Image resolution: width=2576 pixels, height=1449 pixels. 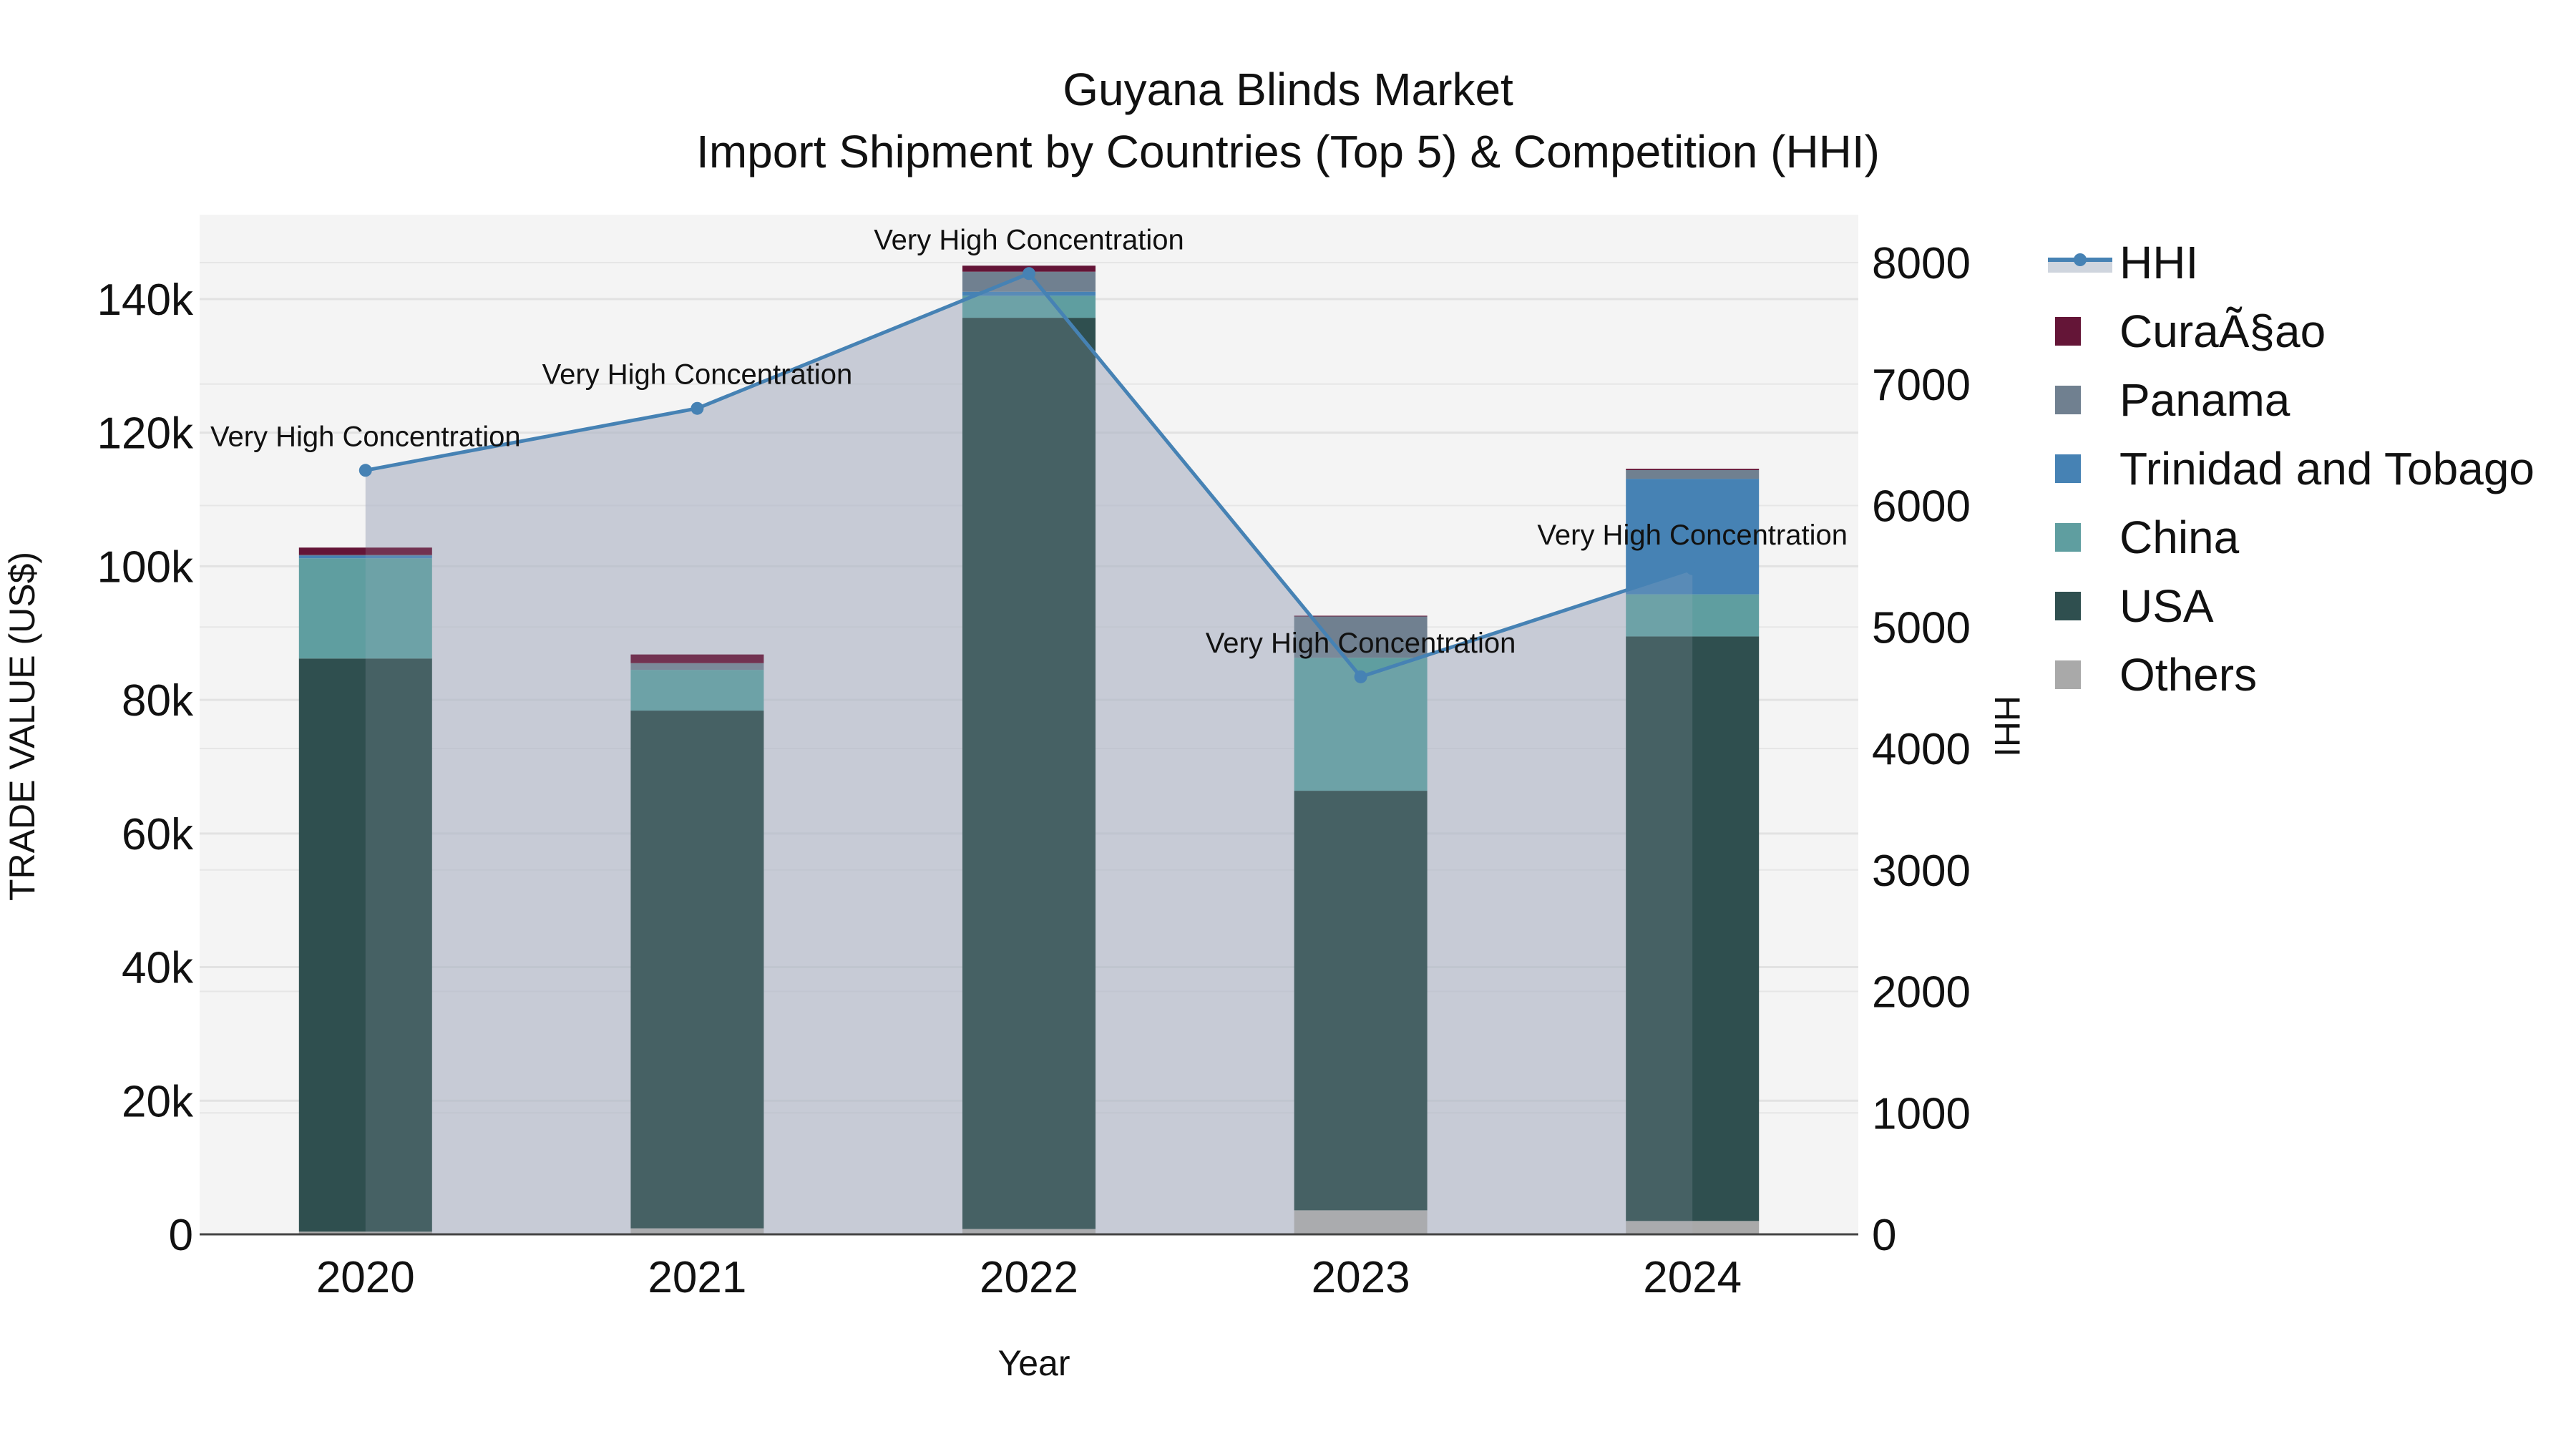 What do you see at coordinates (145, 567) in the screenshot?
I see `y-left-tick-label: 100k` at bounding box center [145, 567].